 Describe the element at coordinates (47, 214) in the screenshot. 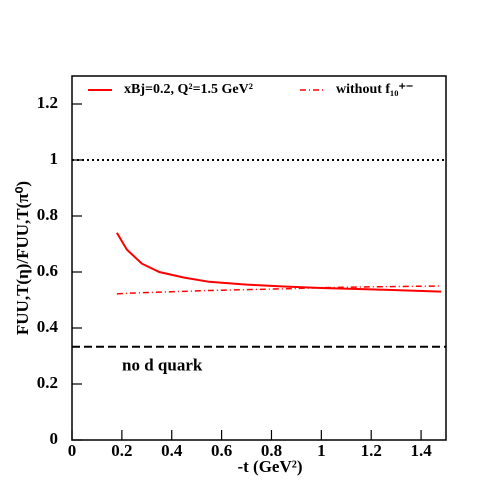

I see `y-tick-label: 0.8` at that location.